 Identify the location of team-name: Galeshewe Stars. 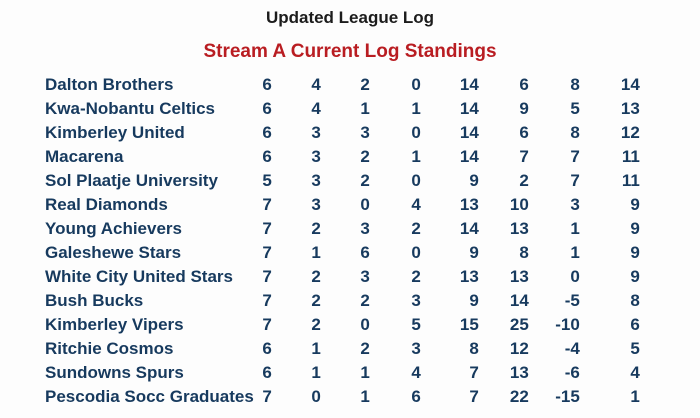
(113, 252).